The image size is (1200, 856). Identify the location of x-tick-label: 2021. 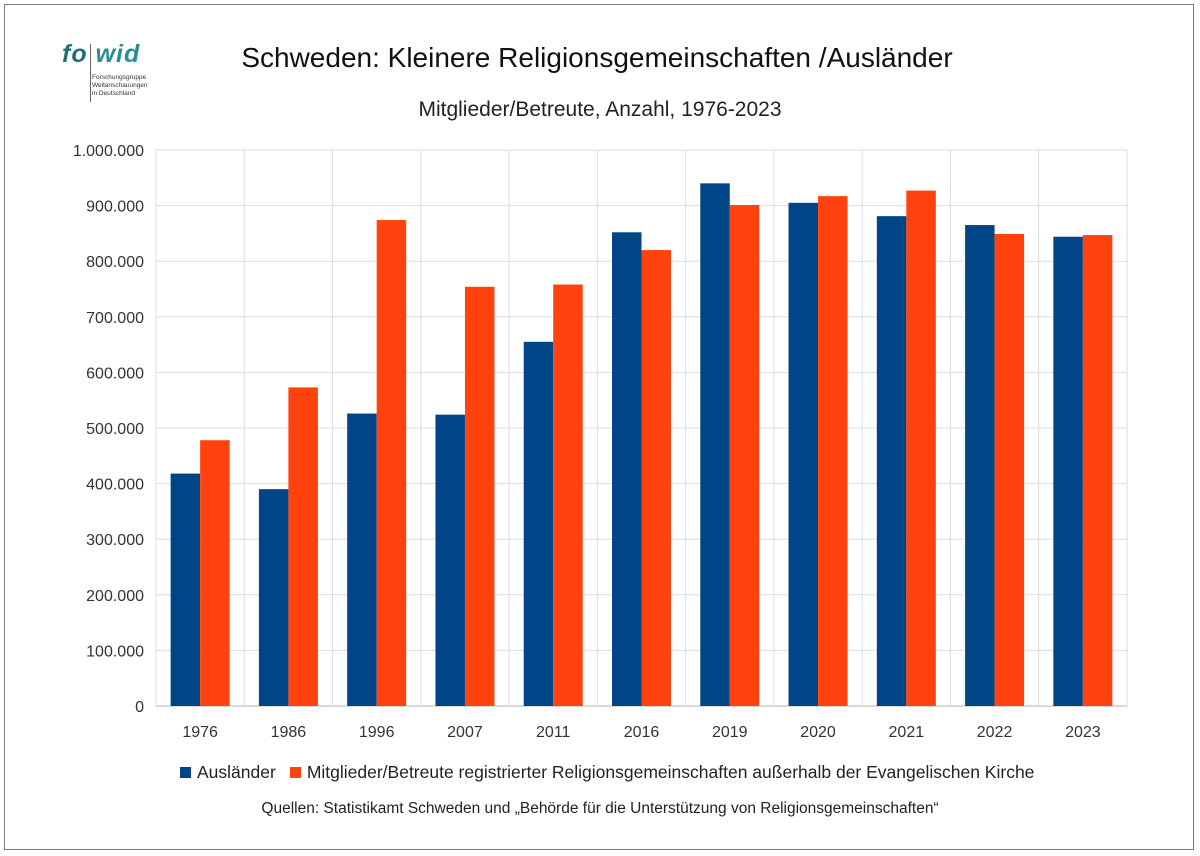
(907, 732).